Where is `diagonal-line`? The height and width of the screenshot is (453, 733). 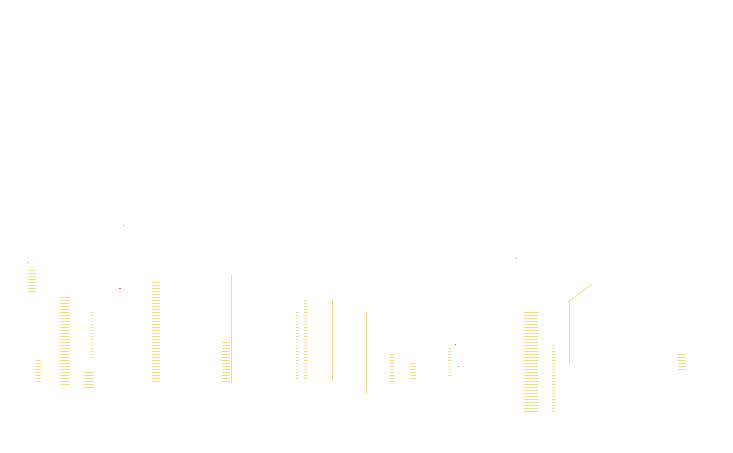 diagonal-line is located at coordinates (580, 293).